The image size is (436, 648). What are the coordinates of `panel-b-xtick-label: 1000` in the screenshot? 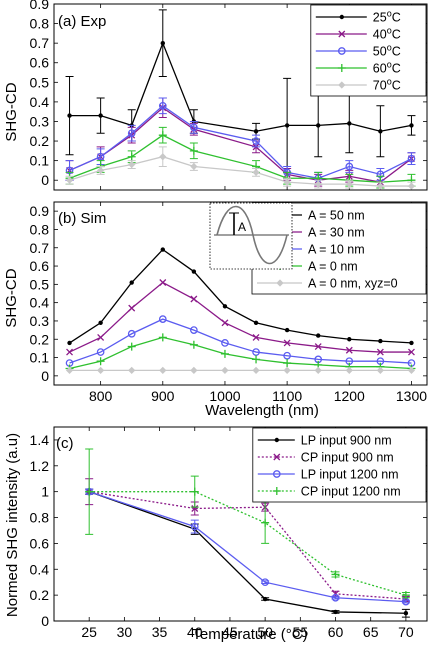 It's located at (224, 396).